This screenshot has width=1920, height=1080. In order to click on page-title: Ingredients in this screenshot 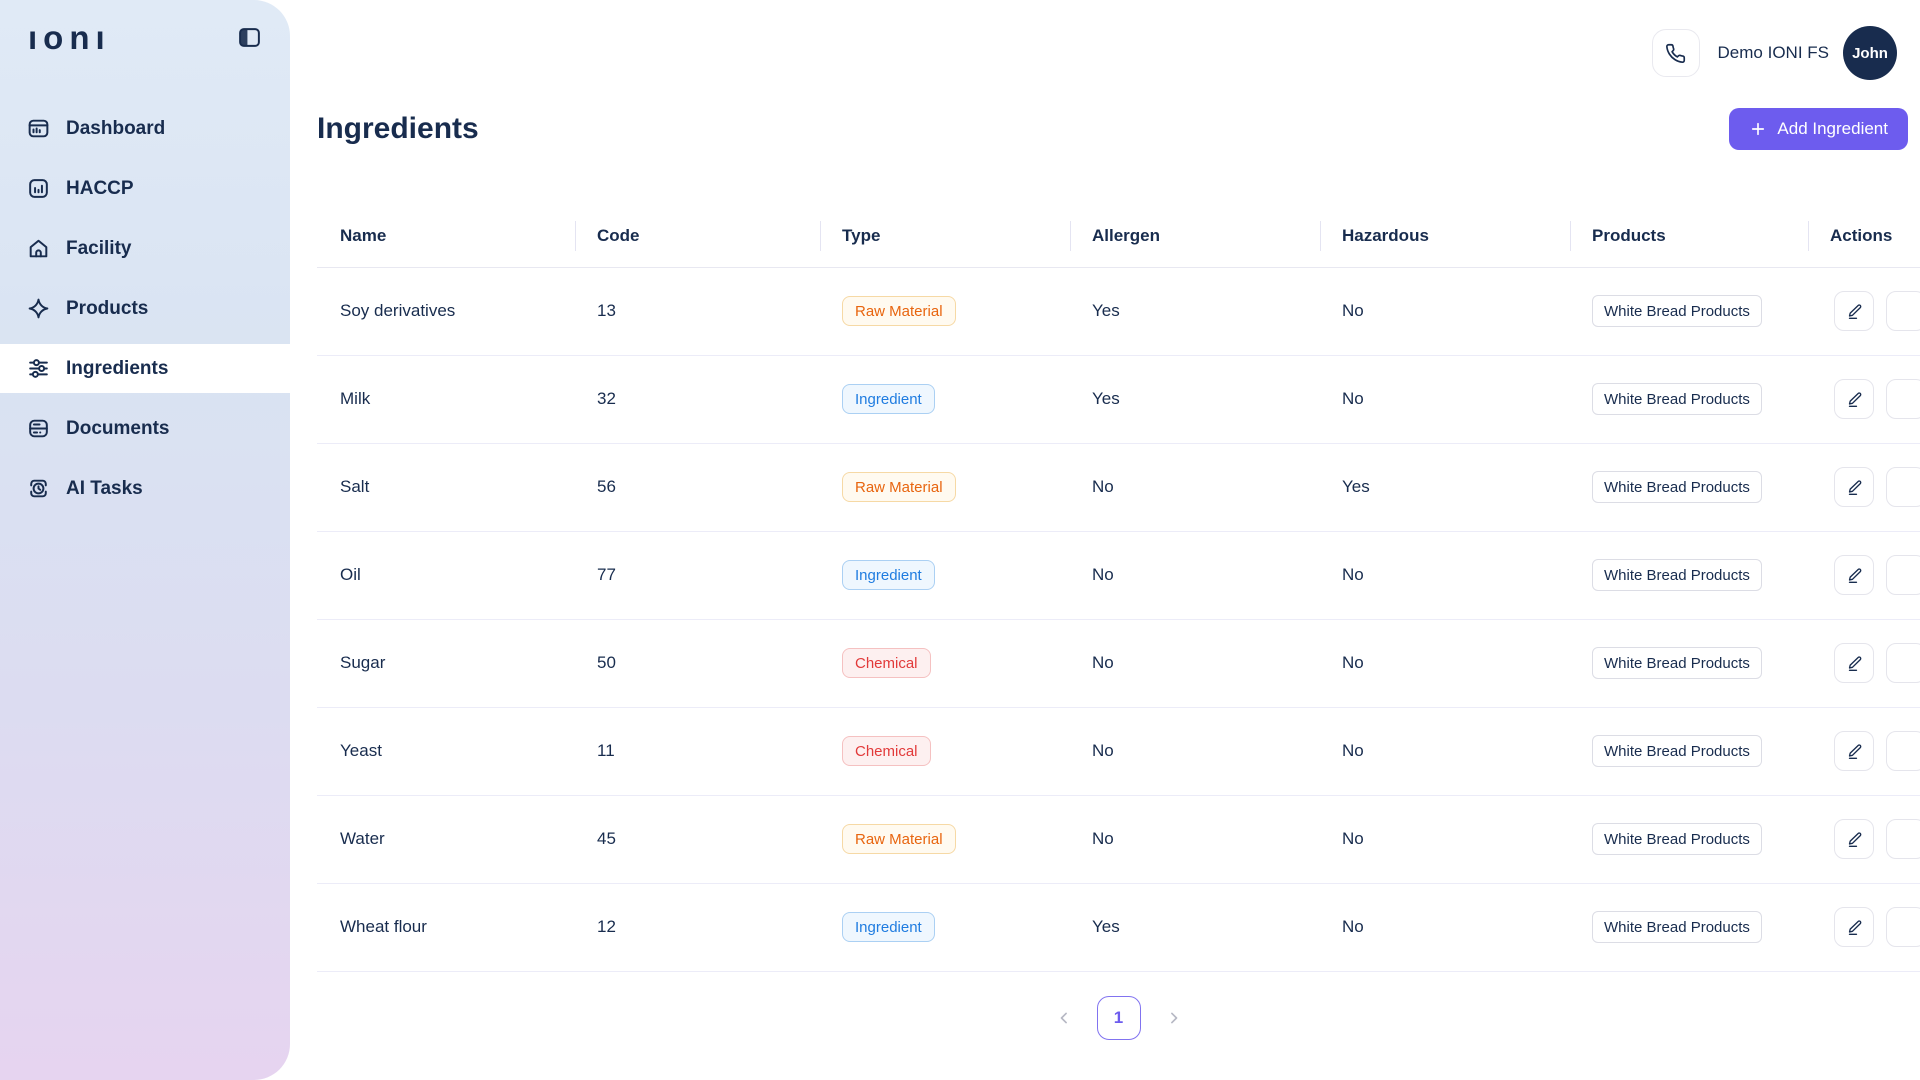, I will do `click(398, 128)`.